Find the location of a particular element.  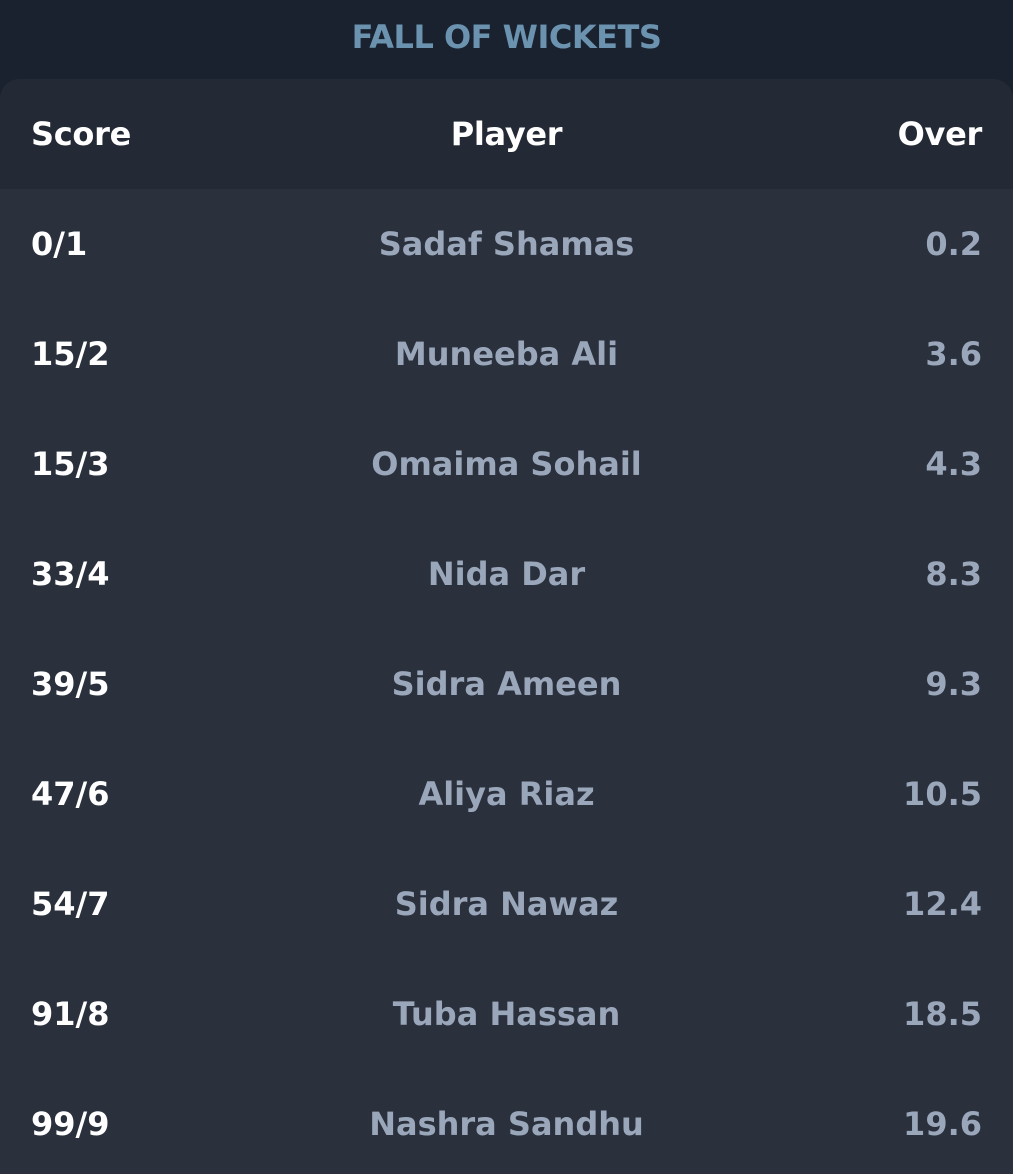

score-cell: 91/8 is located at coordinates (70, 1014).